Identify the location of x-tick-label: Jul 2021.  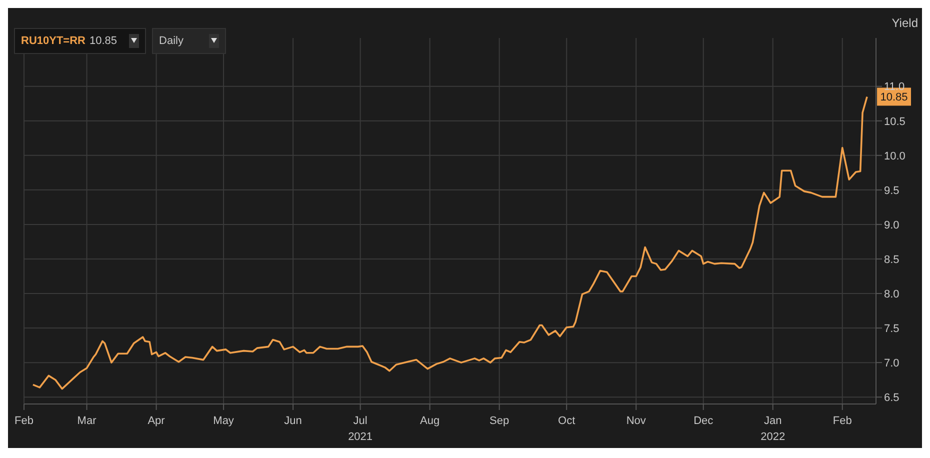
(360, 429).